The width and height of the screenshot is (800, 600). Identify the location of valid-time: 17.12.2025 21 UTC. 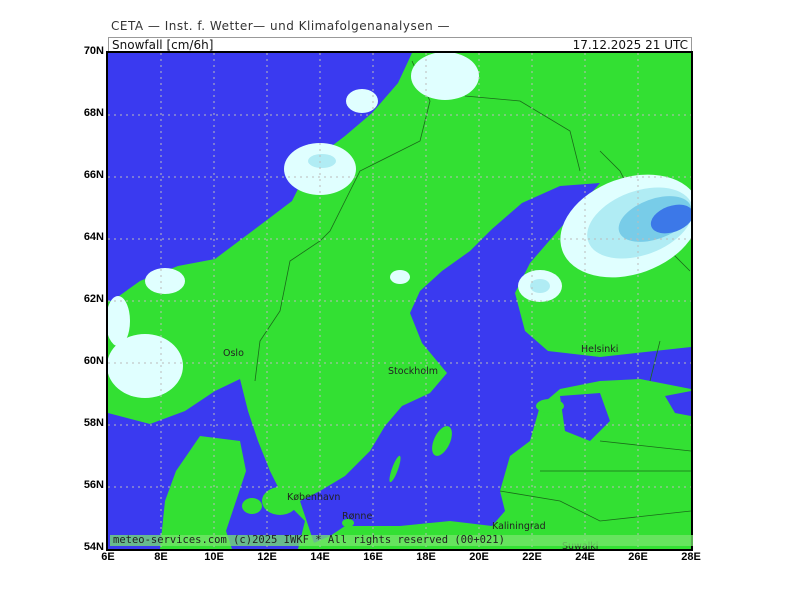
(630, 45).